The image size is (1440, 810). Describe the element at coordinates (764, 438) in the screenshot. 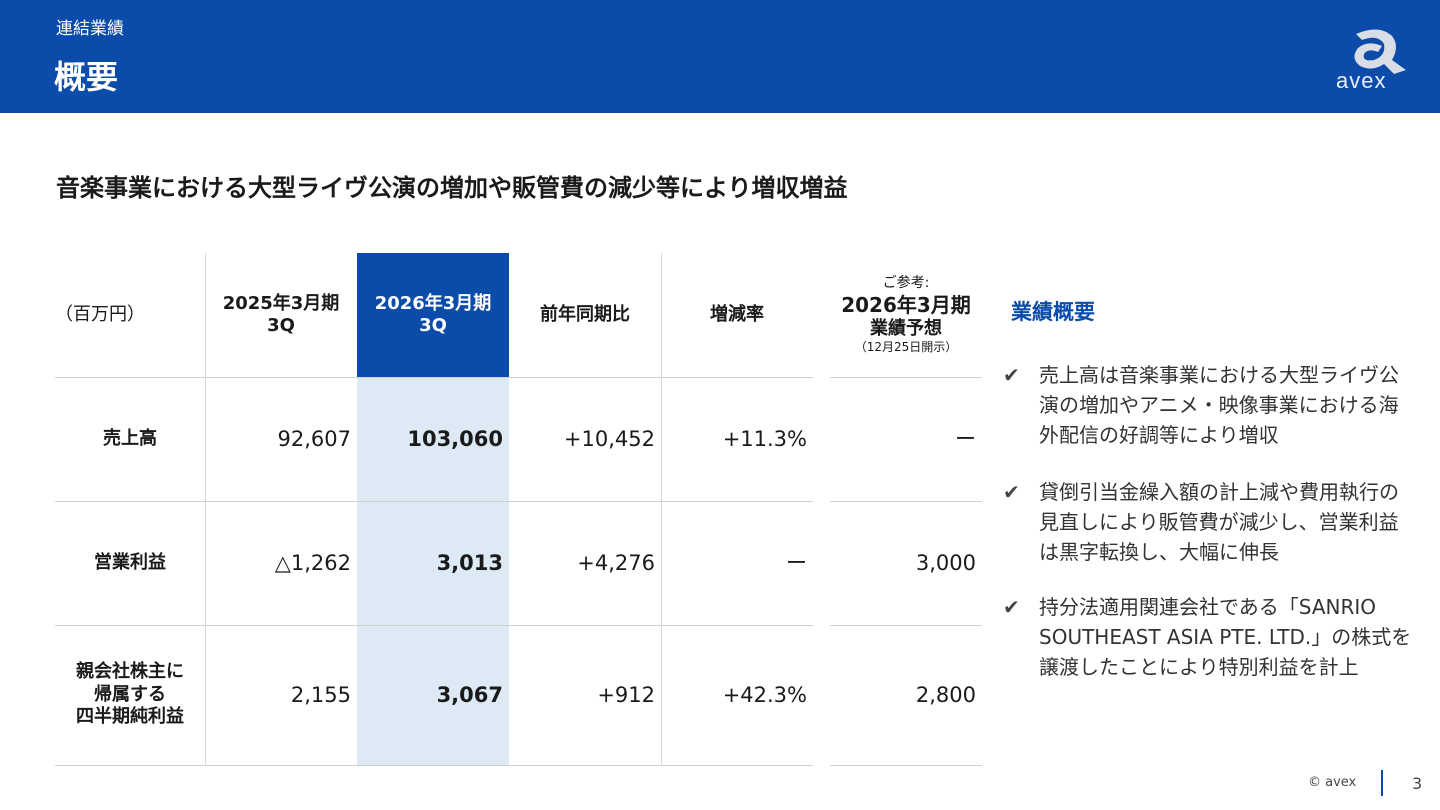

I see `table-cell: +11.3%` at that location.